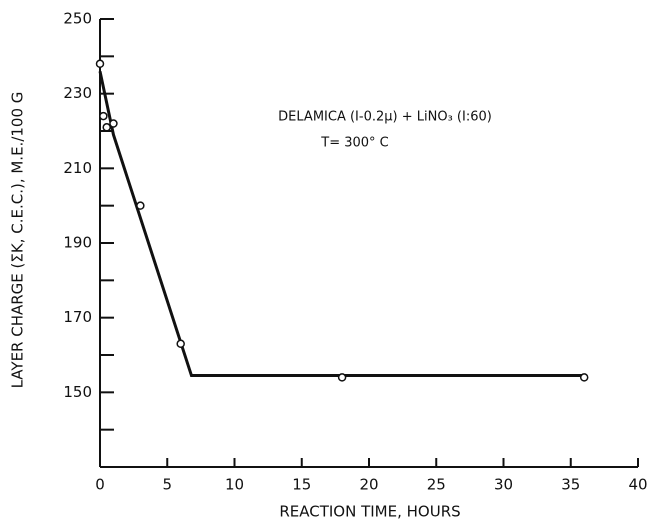  Describe the element at coordinates (77, 93) in the screenshot. I see `y-tick-label: 230` at that location.